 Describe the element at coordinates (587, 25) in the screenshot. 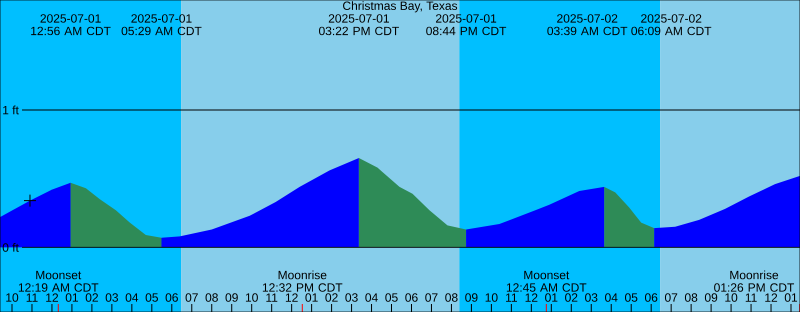

I see `annotation: 2025-07-02 03:39 AM CDT` at that location.